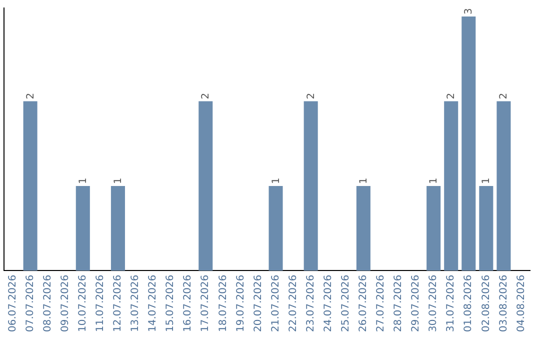  I want to click on x-tick-label: 02.08.2026, so click(486, 303).